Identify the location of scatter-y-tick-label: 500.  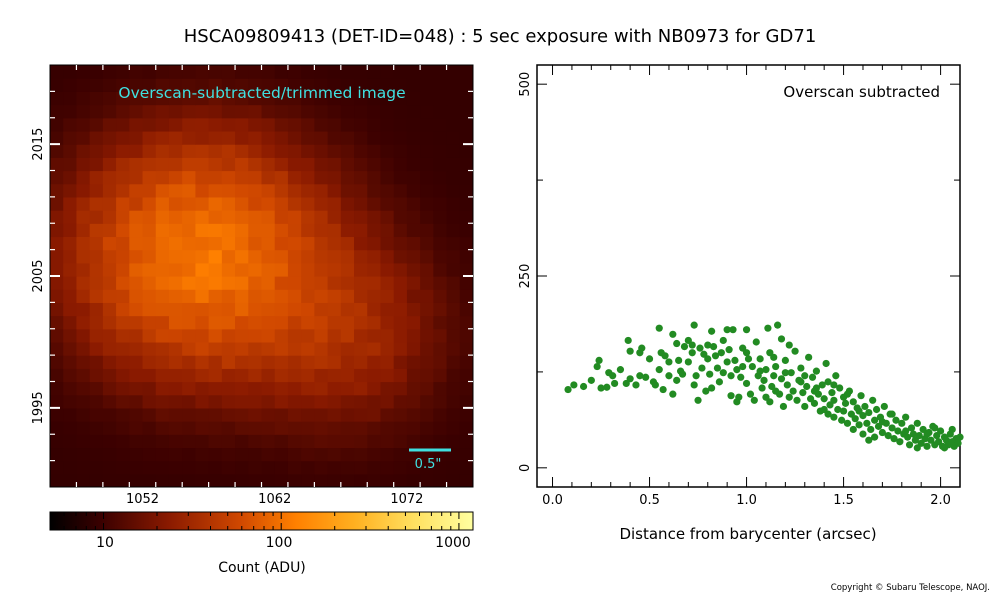
(525, 84).